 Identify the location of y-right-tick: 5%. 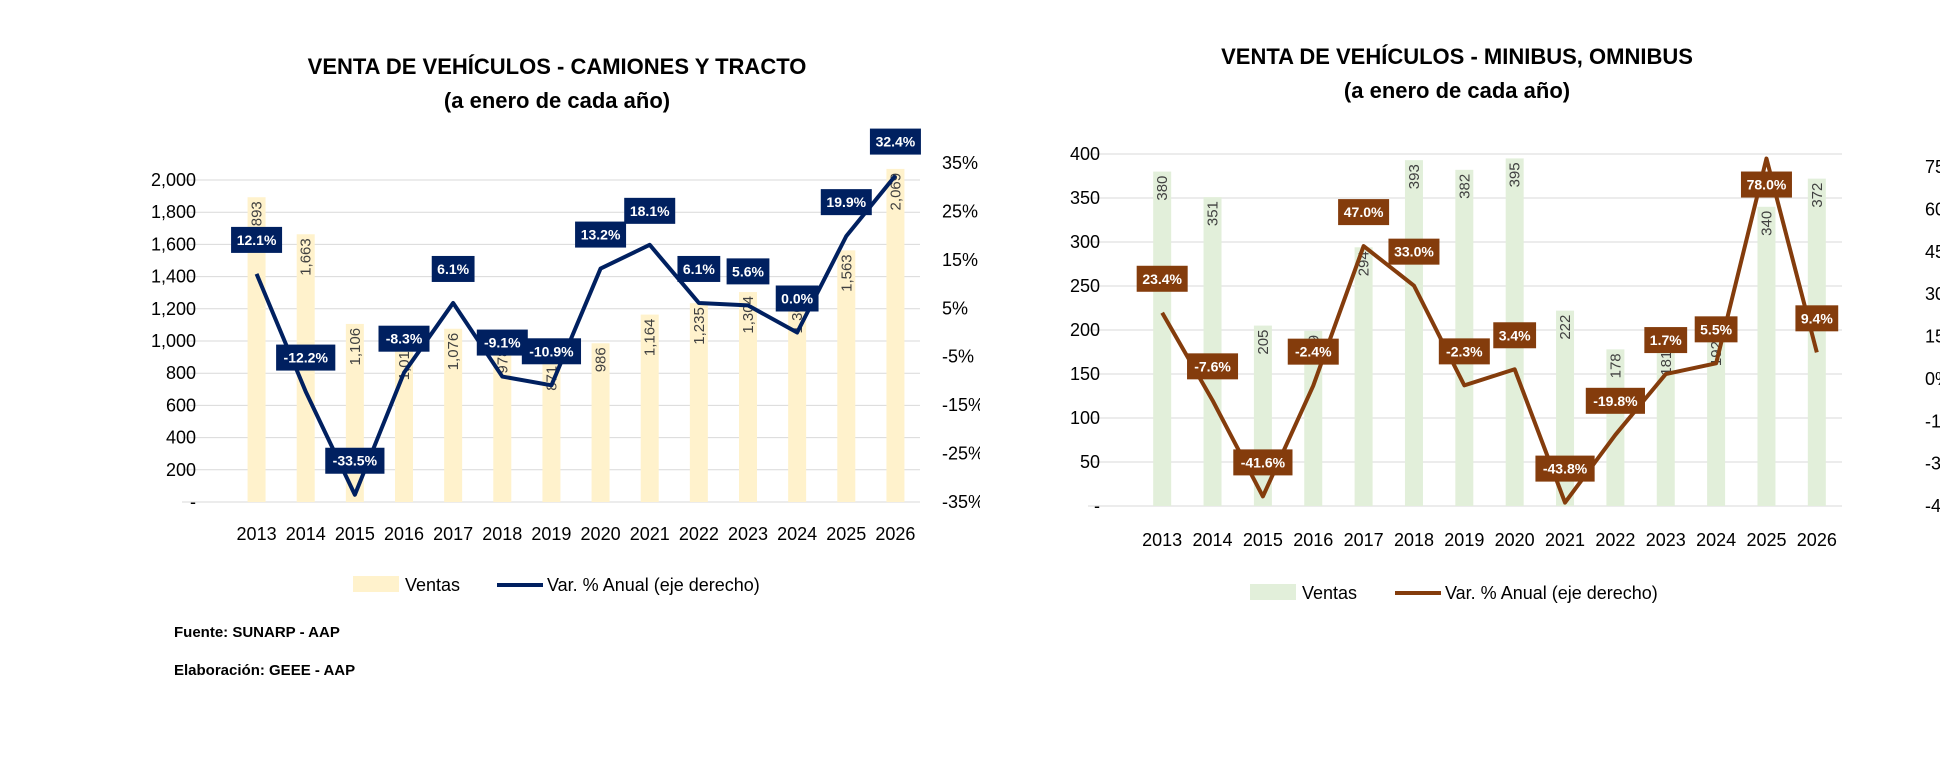
(955, 308).